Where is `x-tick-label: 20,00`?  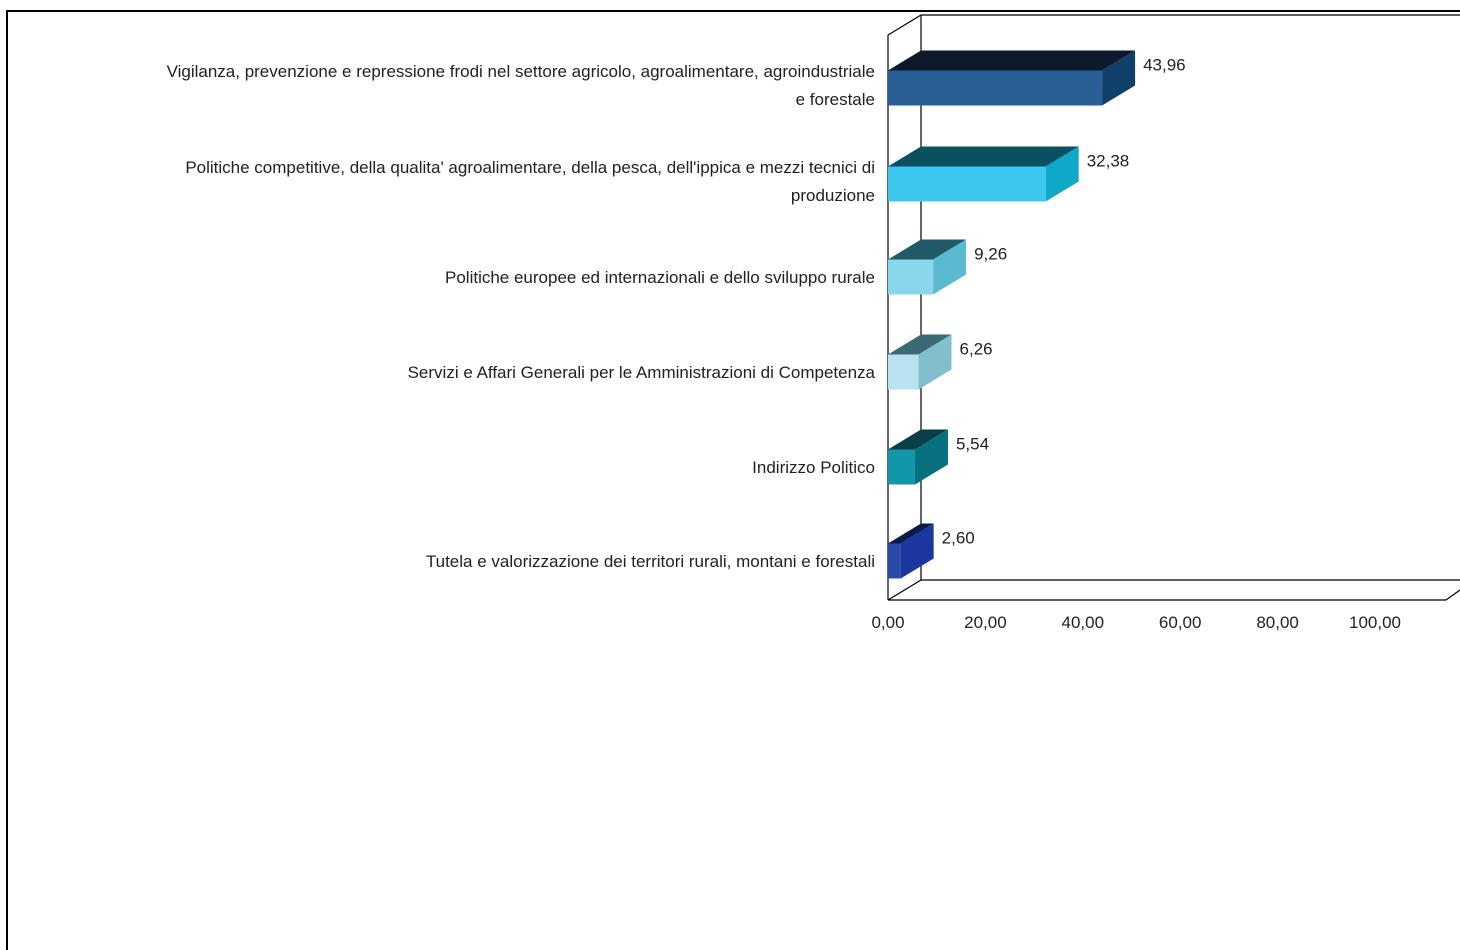 x-tick-label: 20,00 is located at coordinates (985, 622).